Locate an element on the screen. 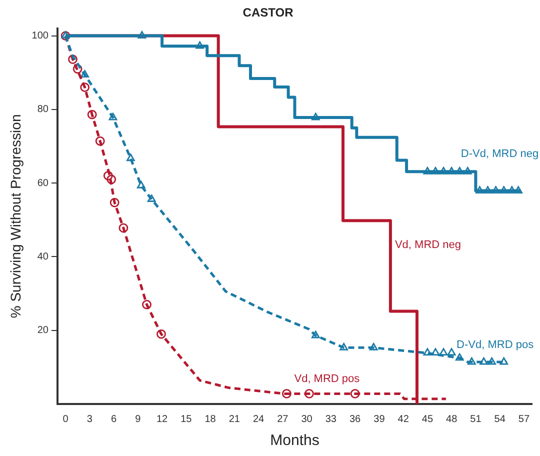 Image resolution: width=540 pixels, height=456 pixels. series-label: D-Vd, MRD neg is located at coordinates (499, 154).